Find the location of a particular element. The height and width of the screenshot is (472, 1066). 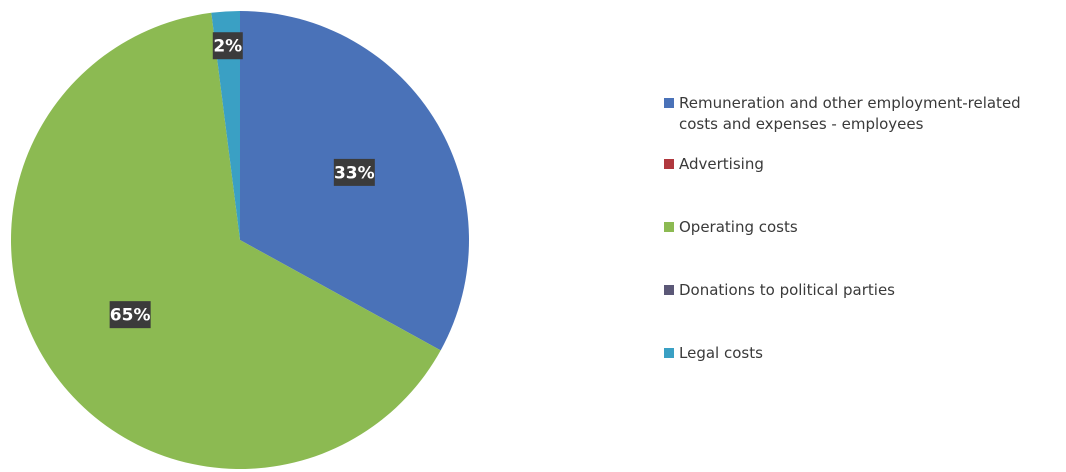

data-label-text-legal-costs: 2% is located at coordinates (227, 47).